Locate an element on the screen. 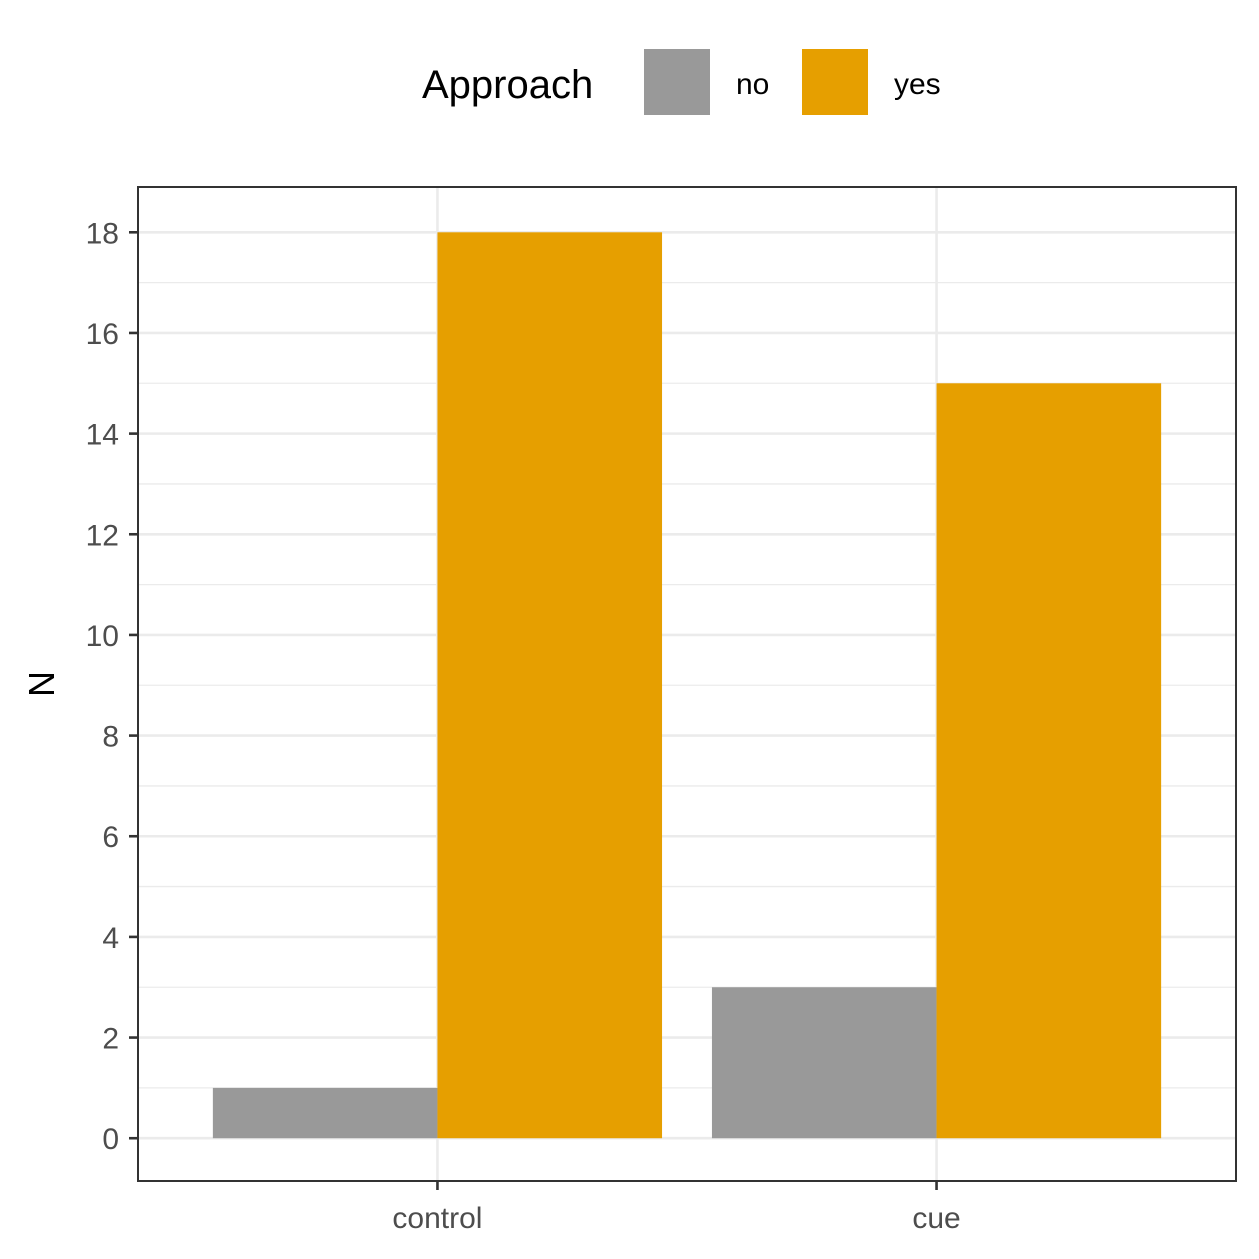 Image resolution: width=1259 pixels, height=1259 pixels. y-tick-label: 14 is located at coordinates (102, 435).